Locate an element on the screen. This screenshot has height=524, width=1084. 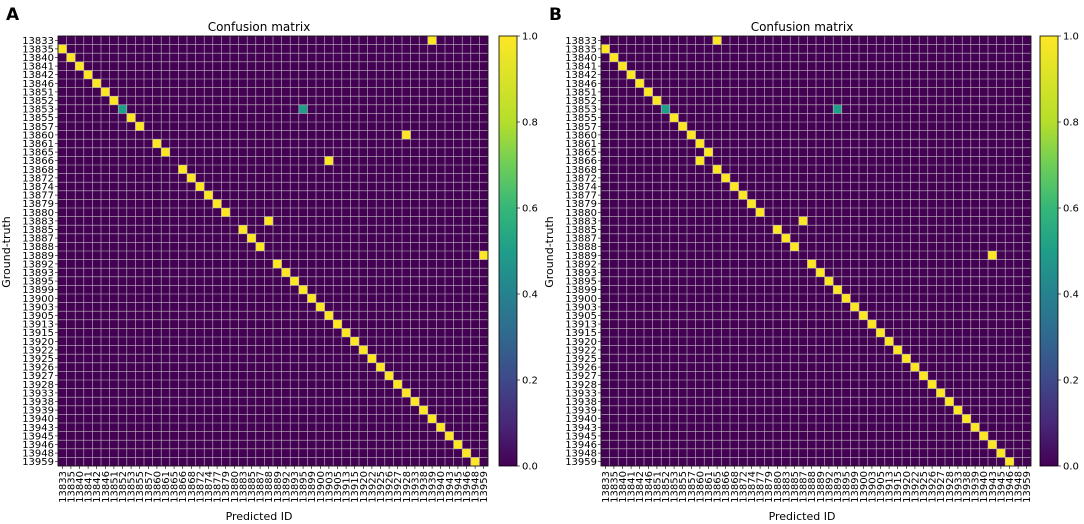
y-tick-label: 13928 is located at coordinates (38, 385).